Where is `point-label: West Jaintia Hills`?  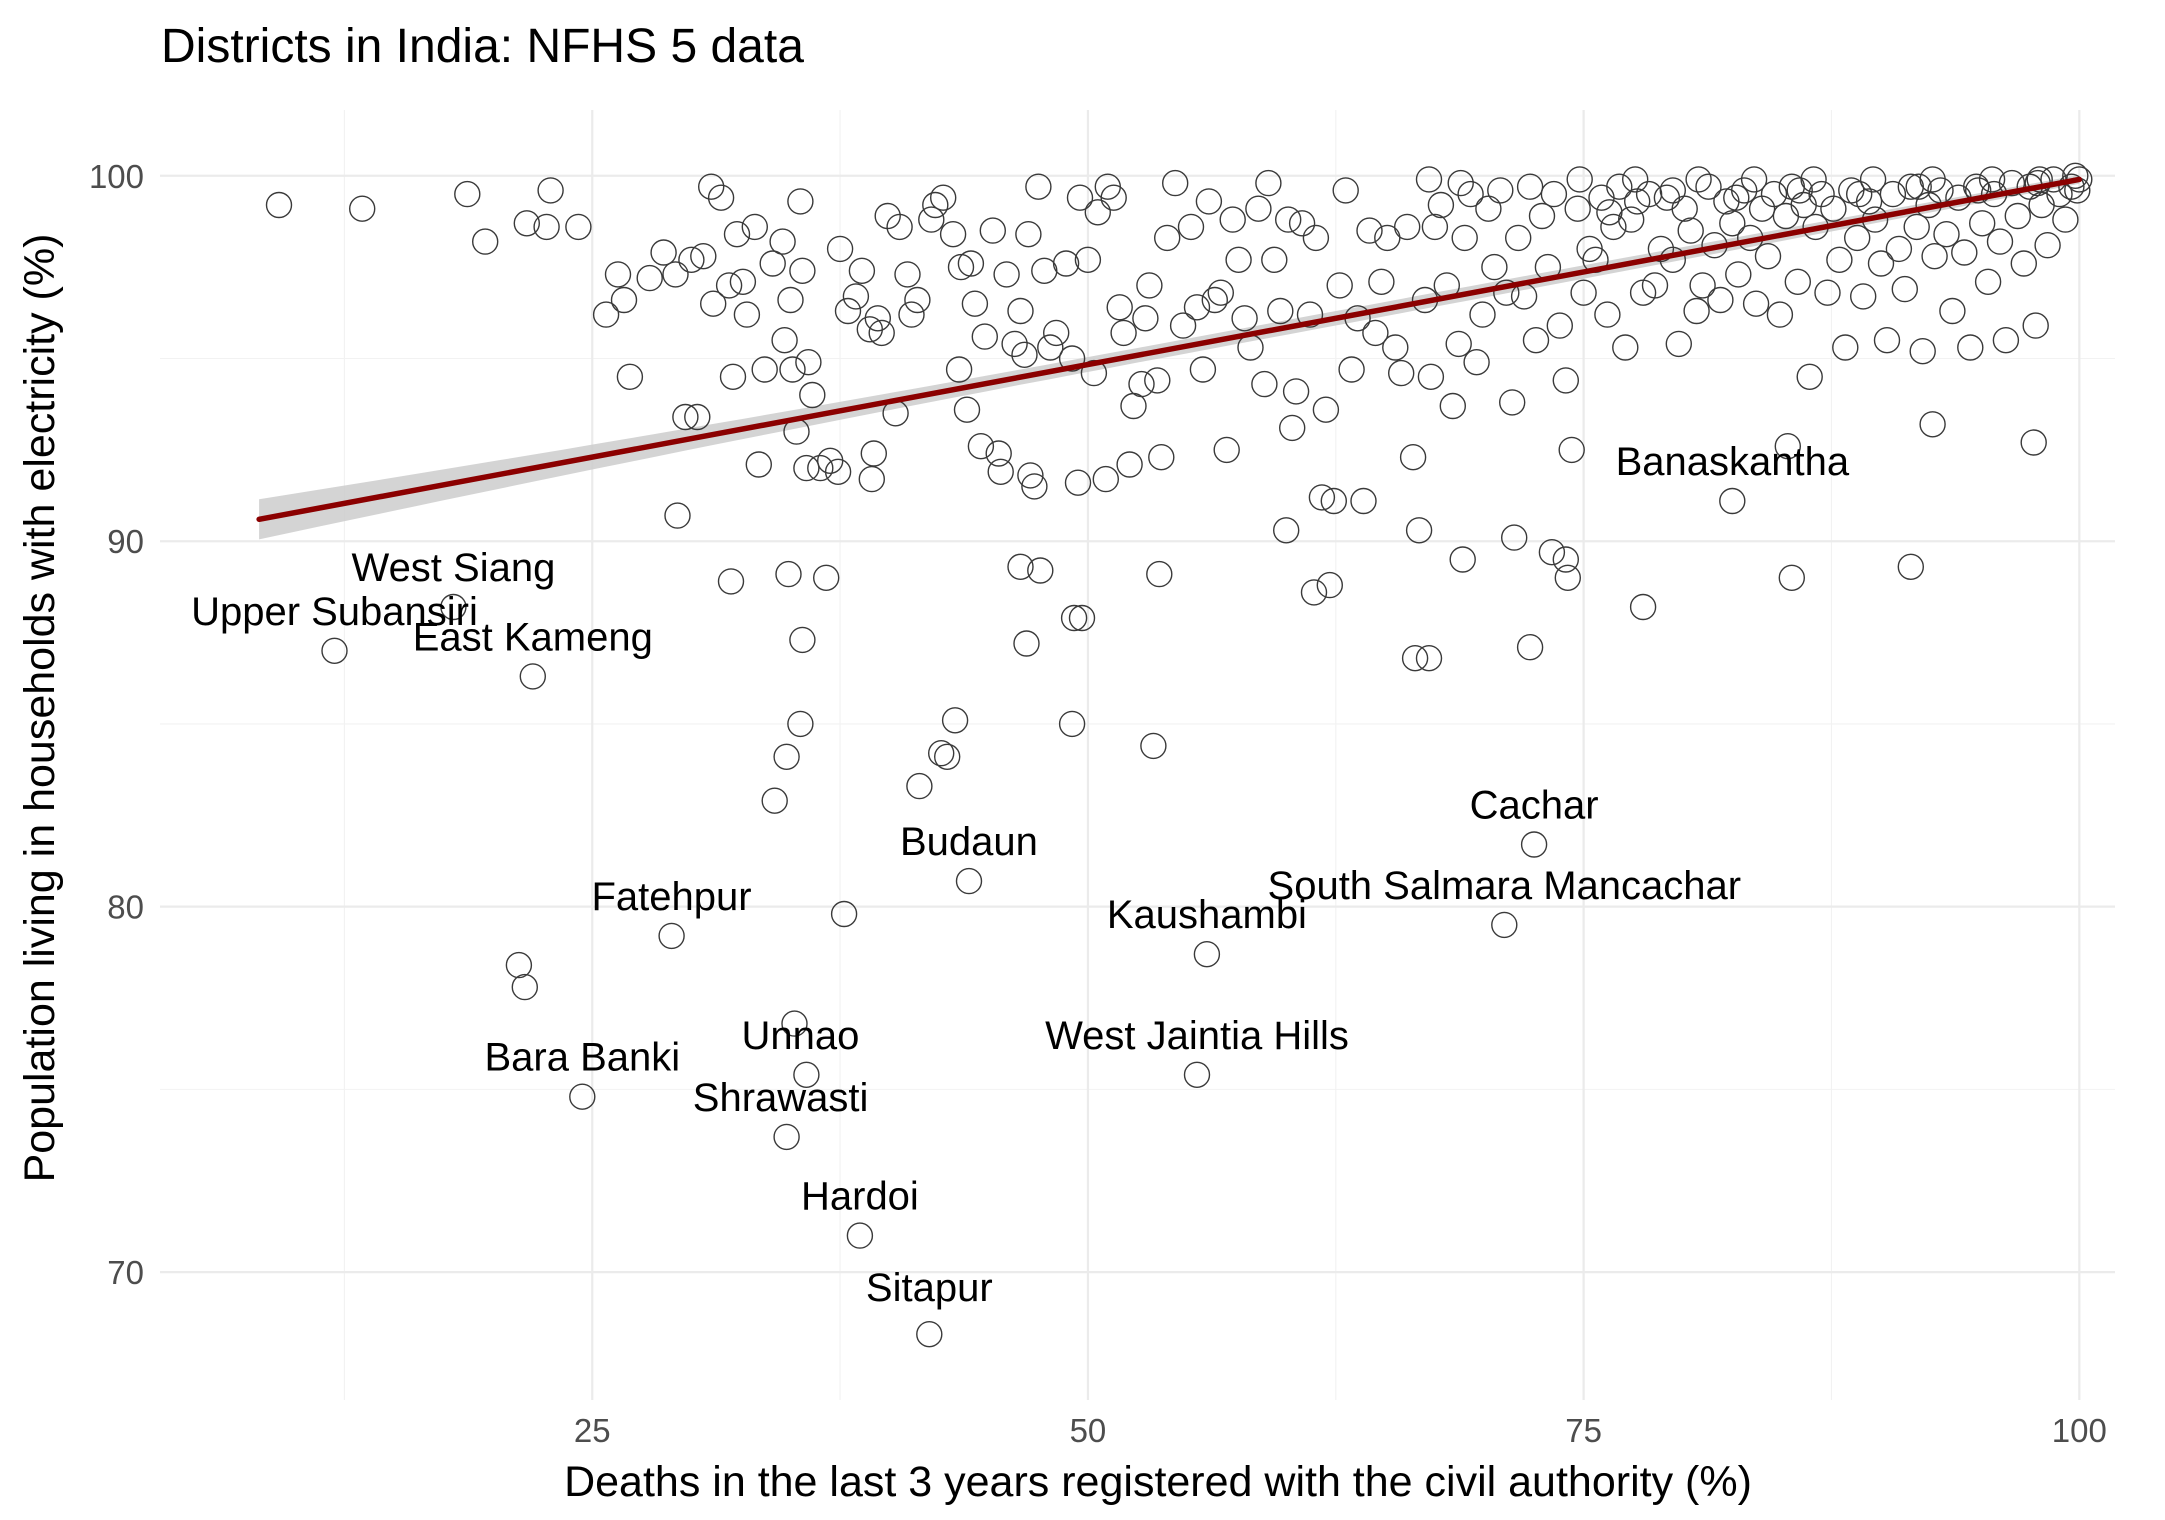
point-label: West Jaintia Hills is located at coordinates (1197, 1036).